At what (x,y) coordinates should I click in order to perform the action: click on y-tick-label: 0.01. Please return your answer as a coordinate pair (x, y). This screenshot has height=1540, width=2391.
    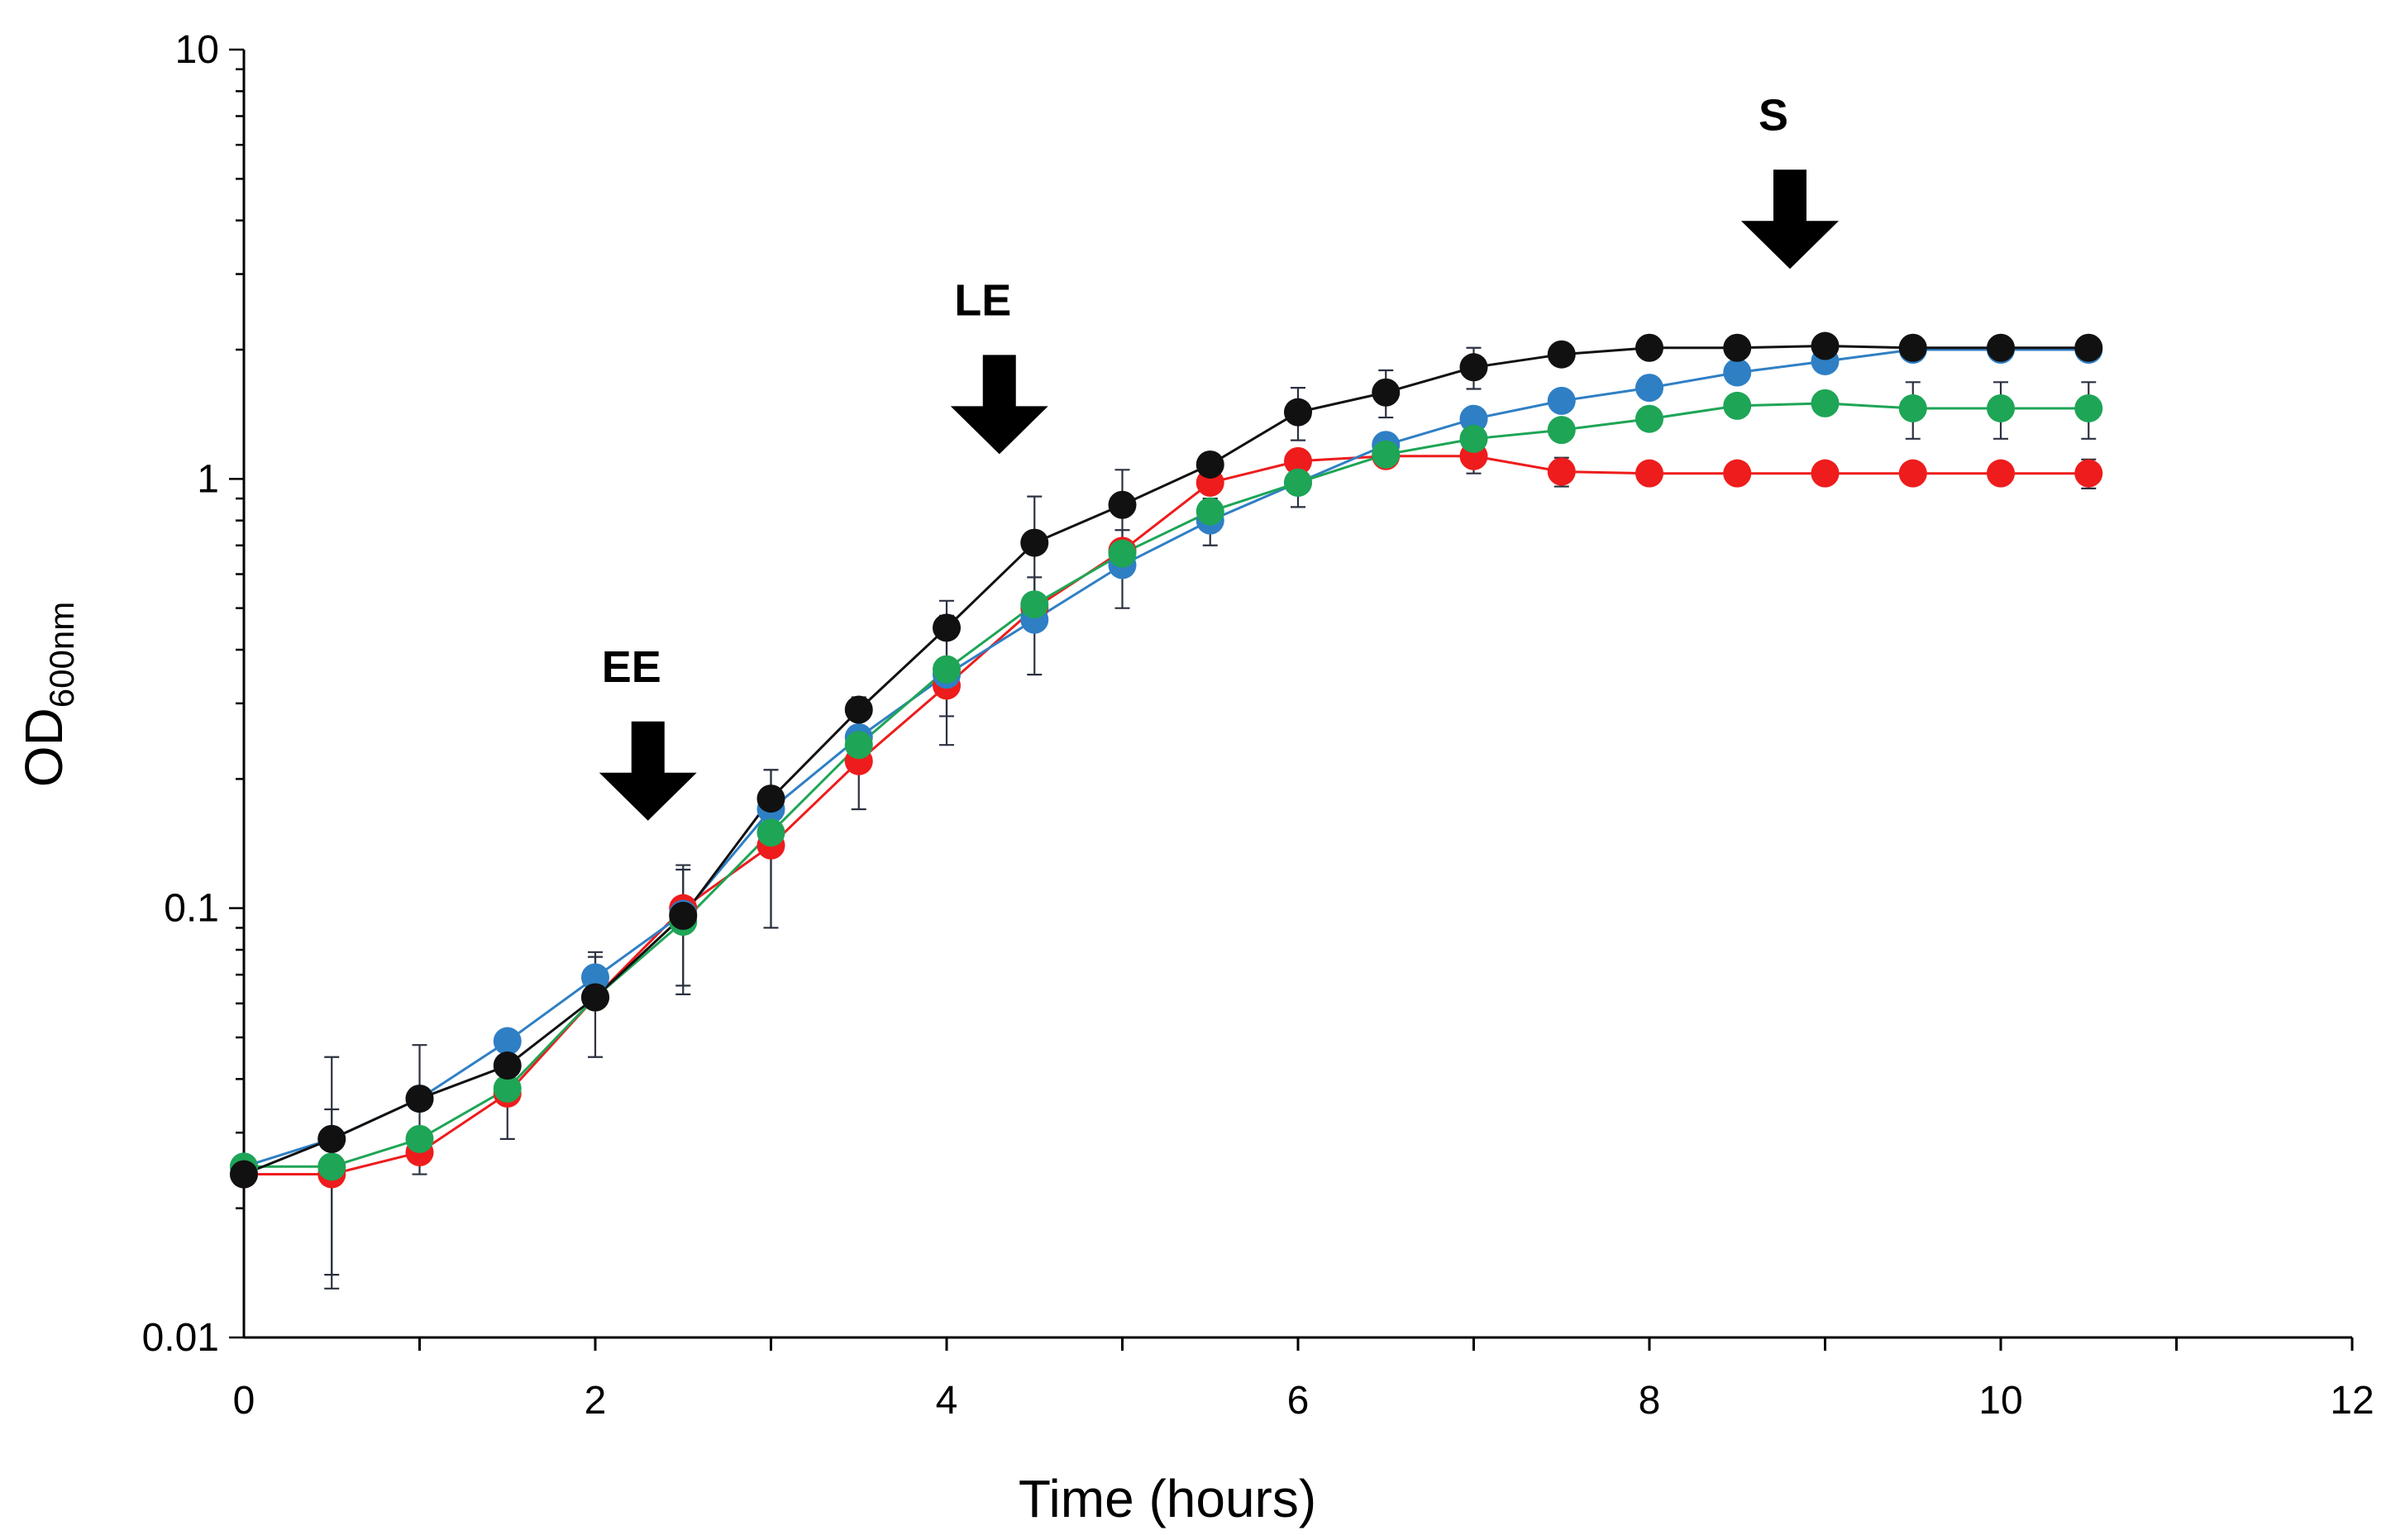
    Looking at the image, I should click on (180, 1338).